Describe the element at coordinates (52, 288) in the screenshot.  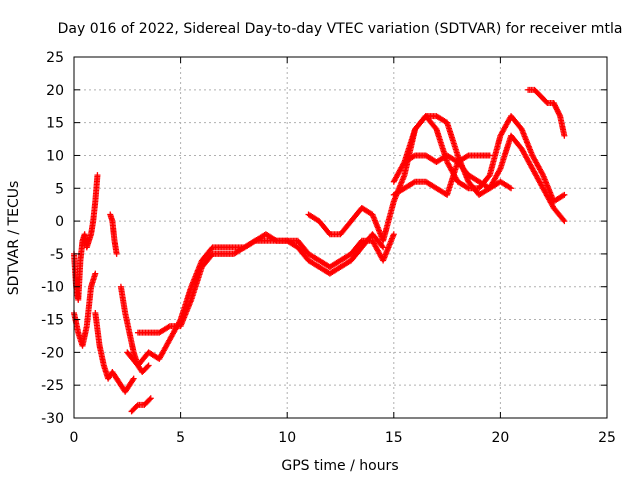
I see `y-tick-label: -10` at that location.